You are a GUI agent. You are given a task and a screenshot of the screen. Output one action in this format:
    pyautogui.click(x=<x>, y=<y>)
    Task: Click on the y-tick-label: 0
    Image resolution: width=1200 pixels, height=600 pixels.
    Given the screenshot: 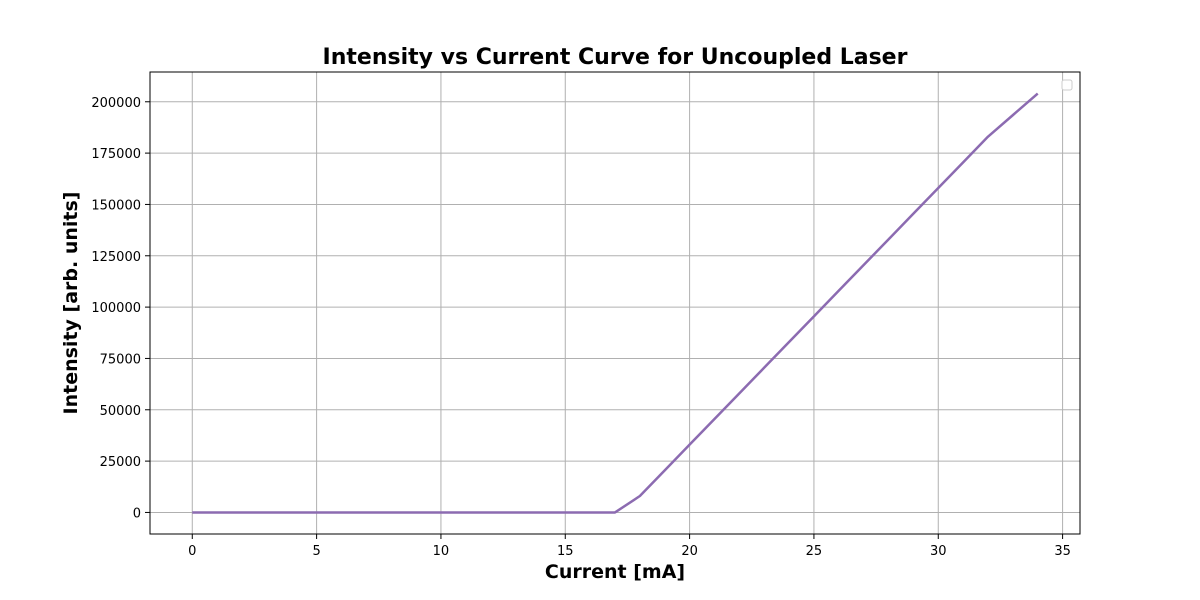 What is the action you would take?
    pyautogui.click(x=137, y=513)
    